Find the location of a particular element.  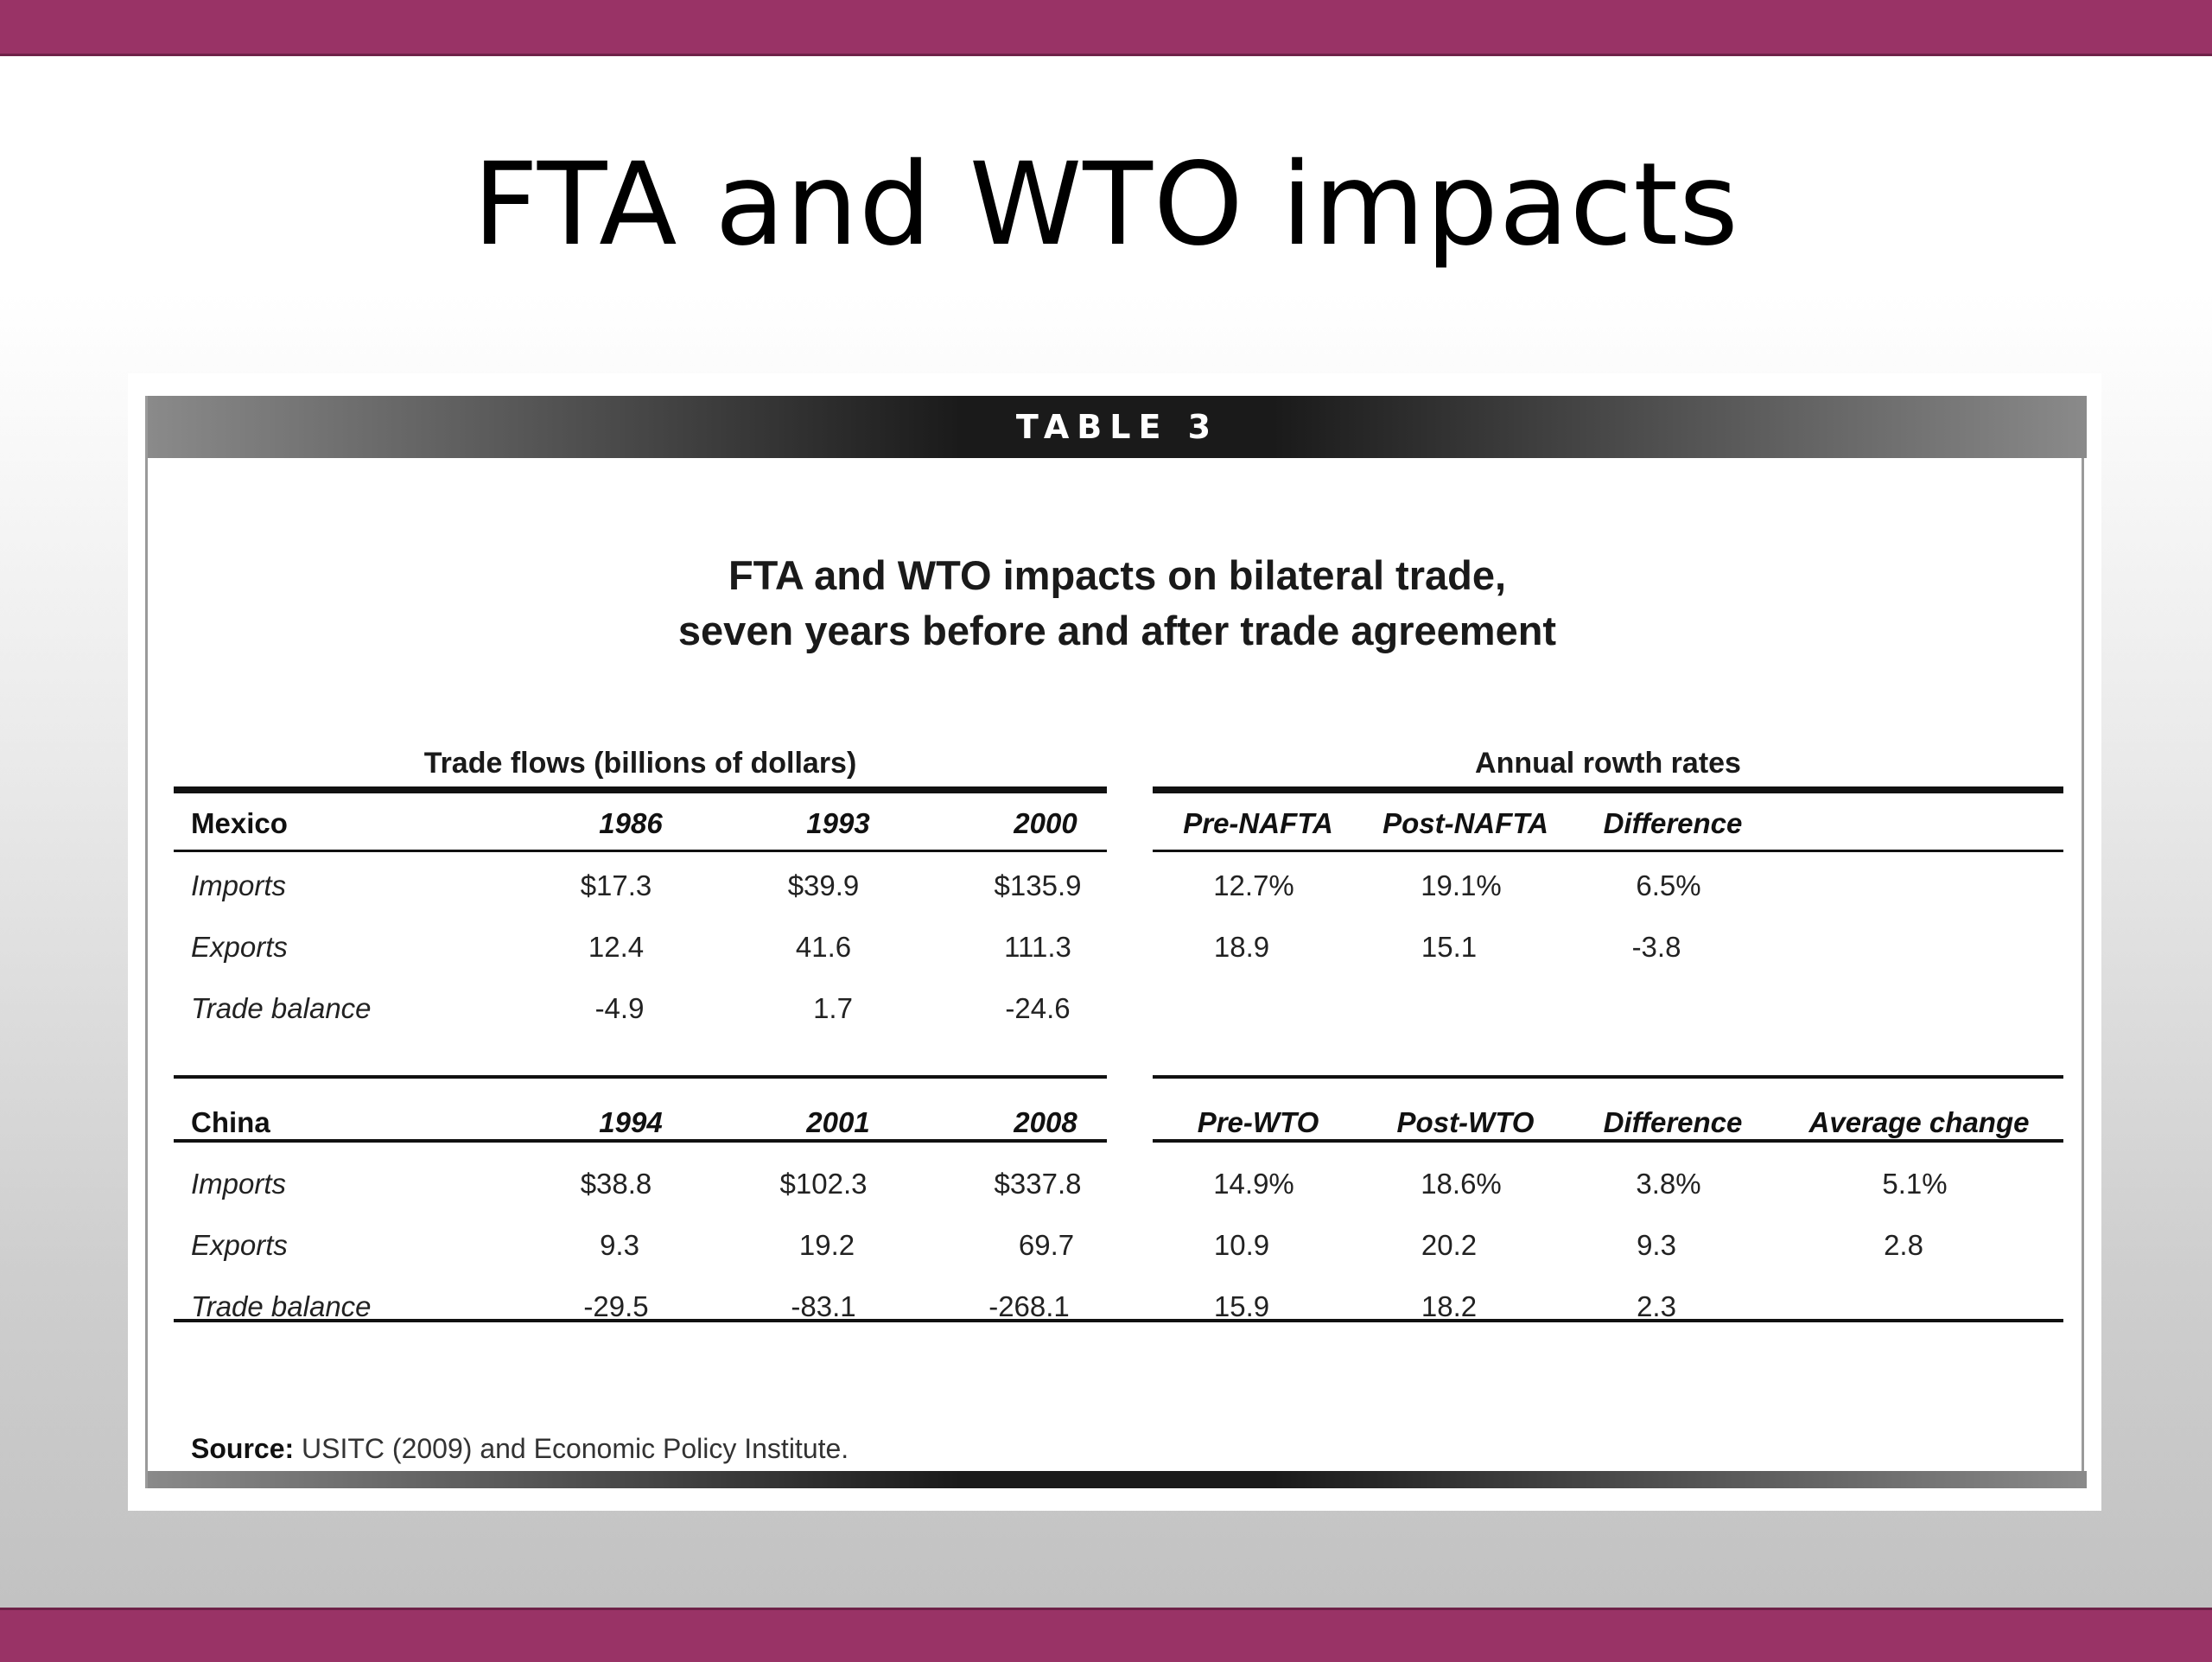

mexico-imports-post: 19.1% is located at coordinates (1461, 885).